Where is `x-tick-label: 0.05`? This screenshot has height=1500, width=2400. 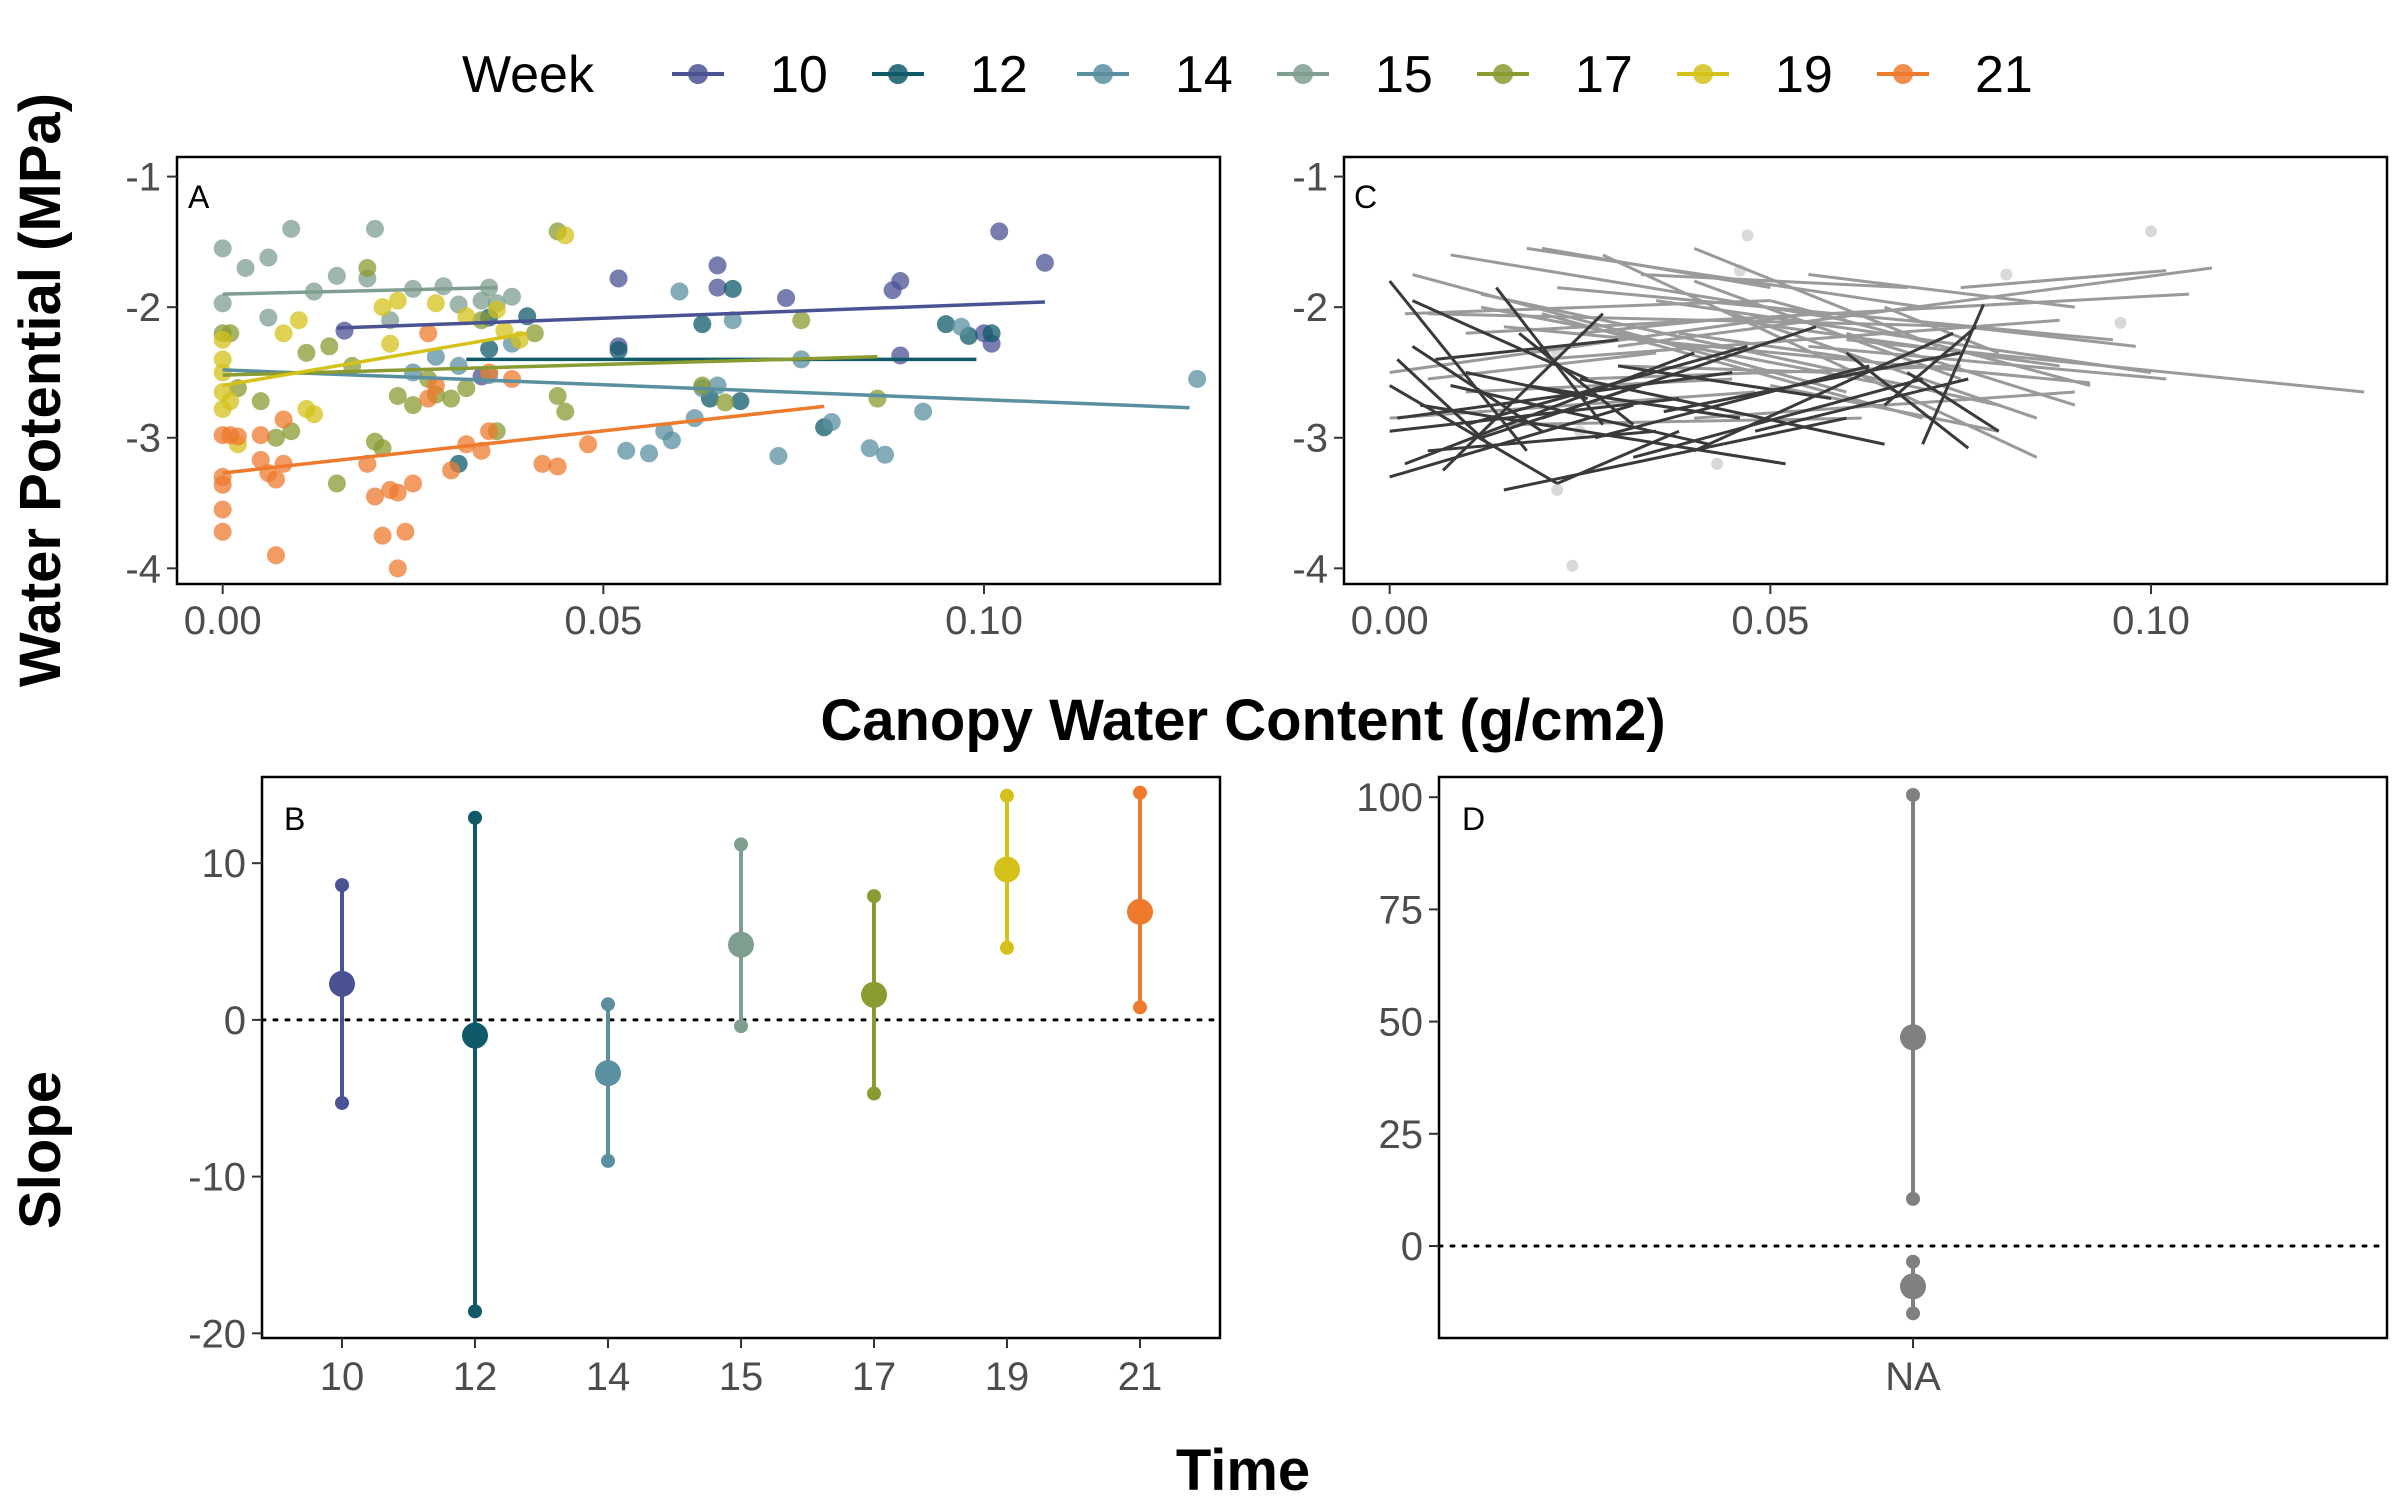
x-tick-label: 0.05 is located at coordinates (1770, 621).